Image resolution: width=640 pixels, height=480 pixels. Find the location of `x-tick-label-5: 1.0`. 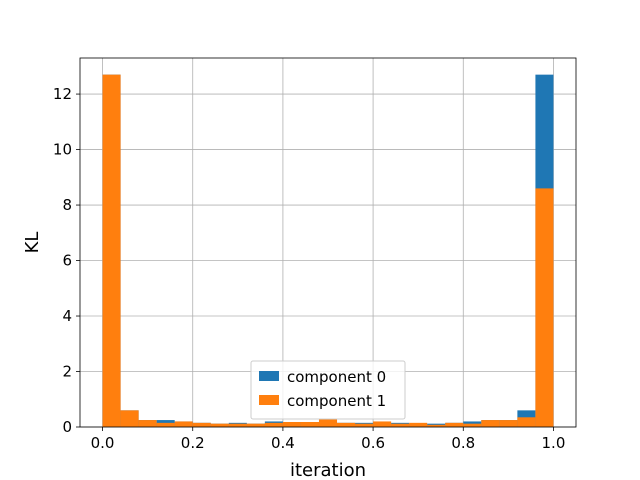

x-tick-label-5: 1.0 is located at coordinates (554, 443).